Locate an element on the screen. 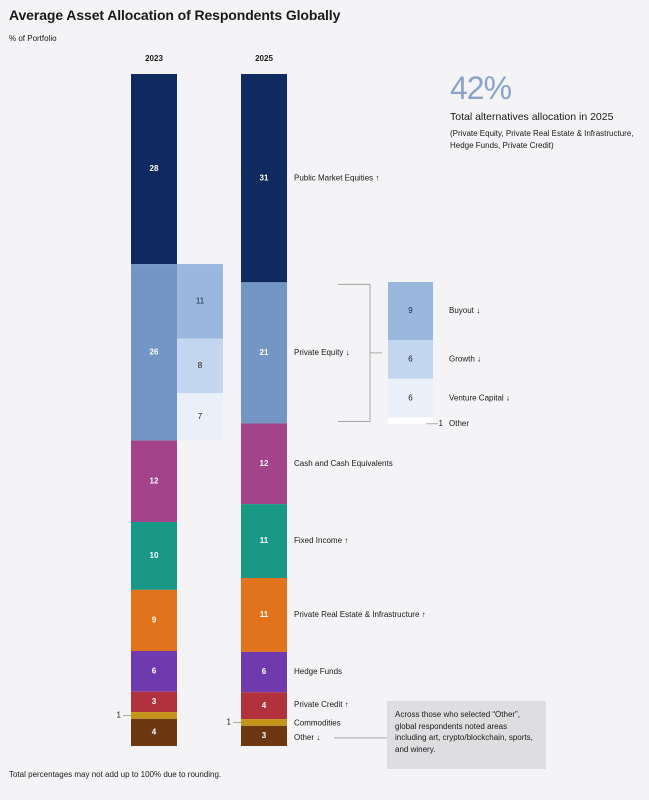  breakdown-2025-venture-capital is located at coordinates (410, 398).